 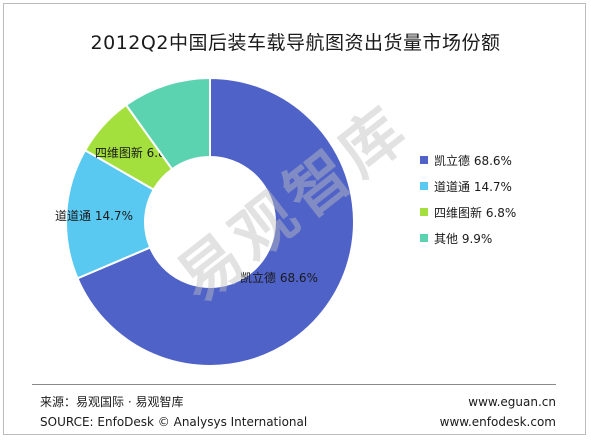 I want to click on source-cn: 来源：易观国际 · 易观智库, so click(x=112, y=402).